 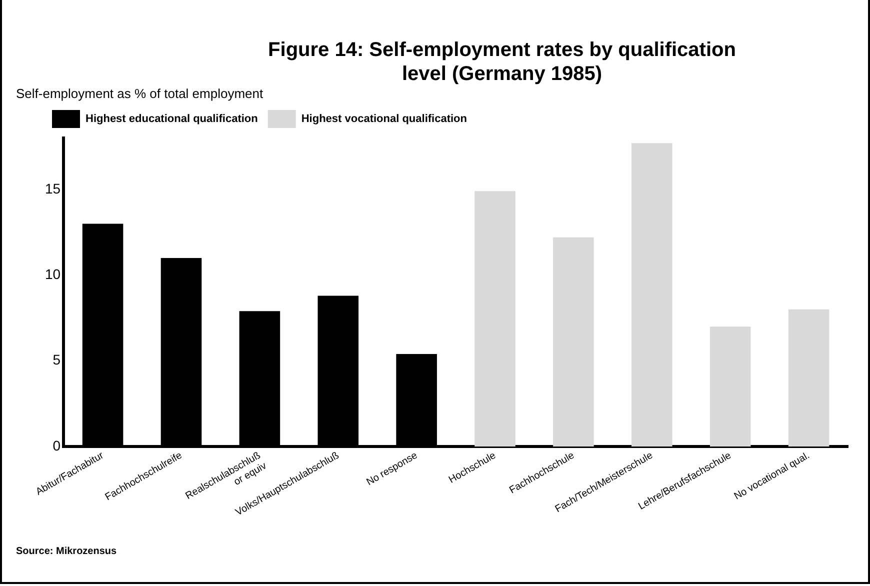 What do you see at coordinates (56, 445) in the screenshot?
I see `y-tick-label: 0` at bounding box center [56, 445].